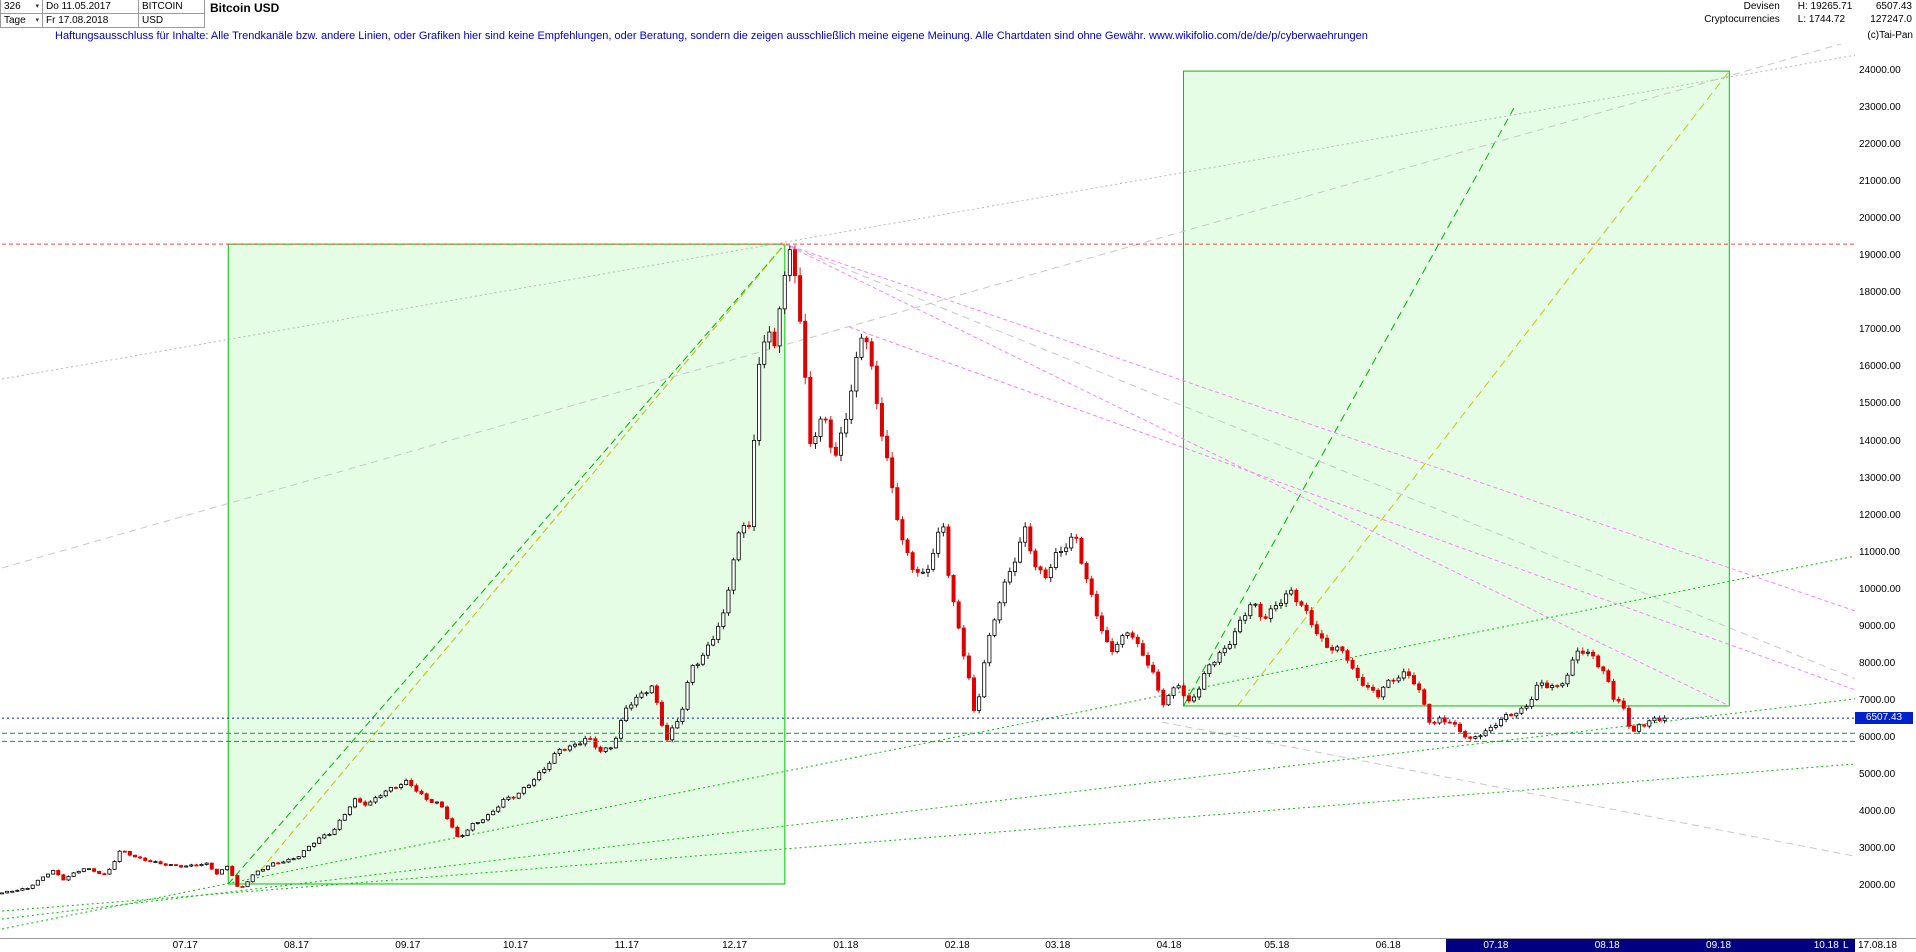 This screenshot has height=952, width=1916. I want to click on symbol-value: BITCOIN, so click(162, 6).